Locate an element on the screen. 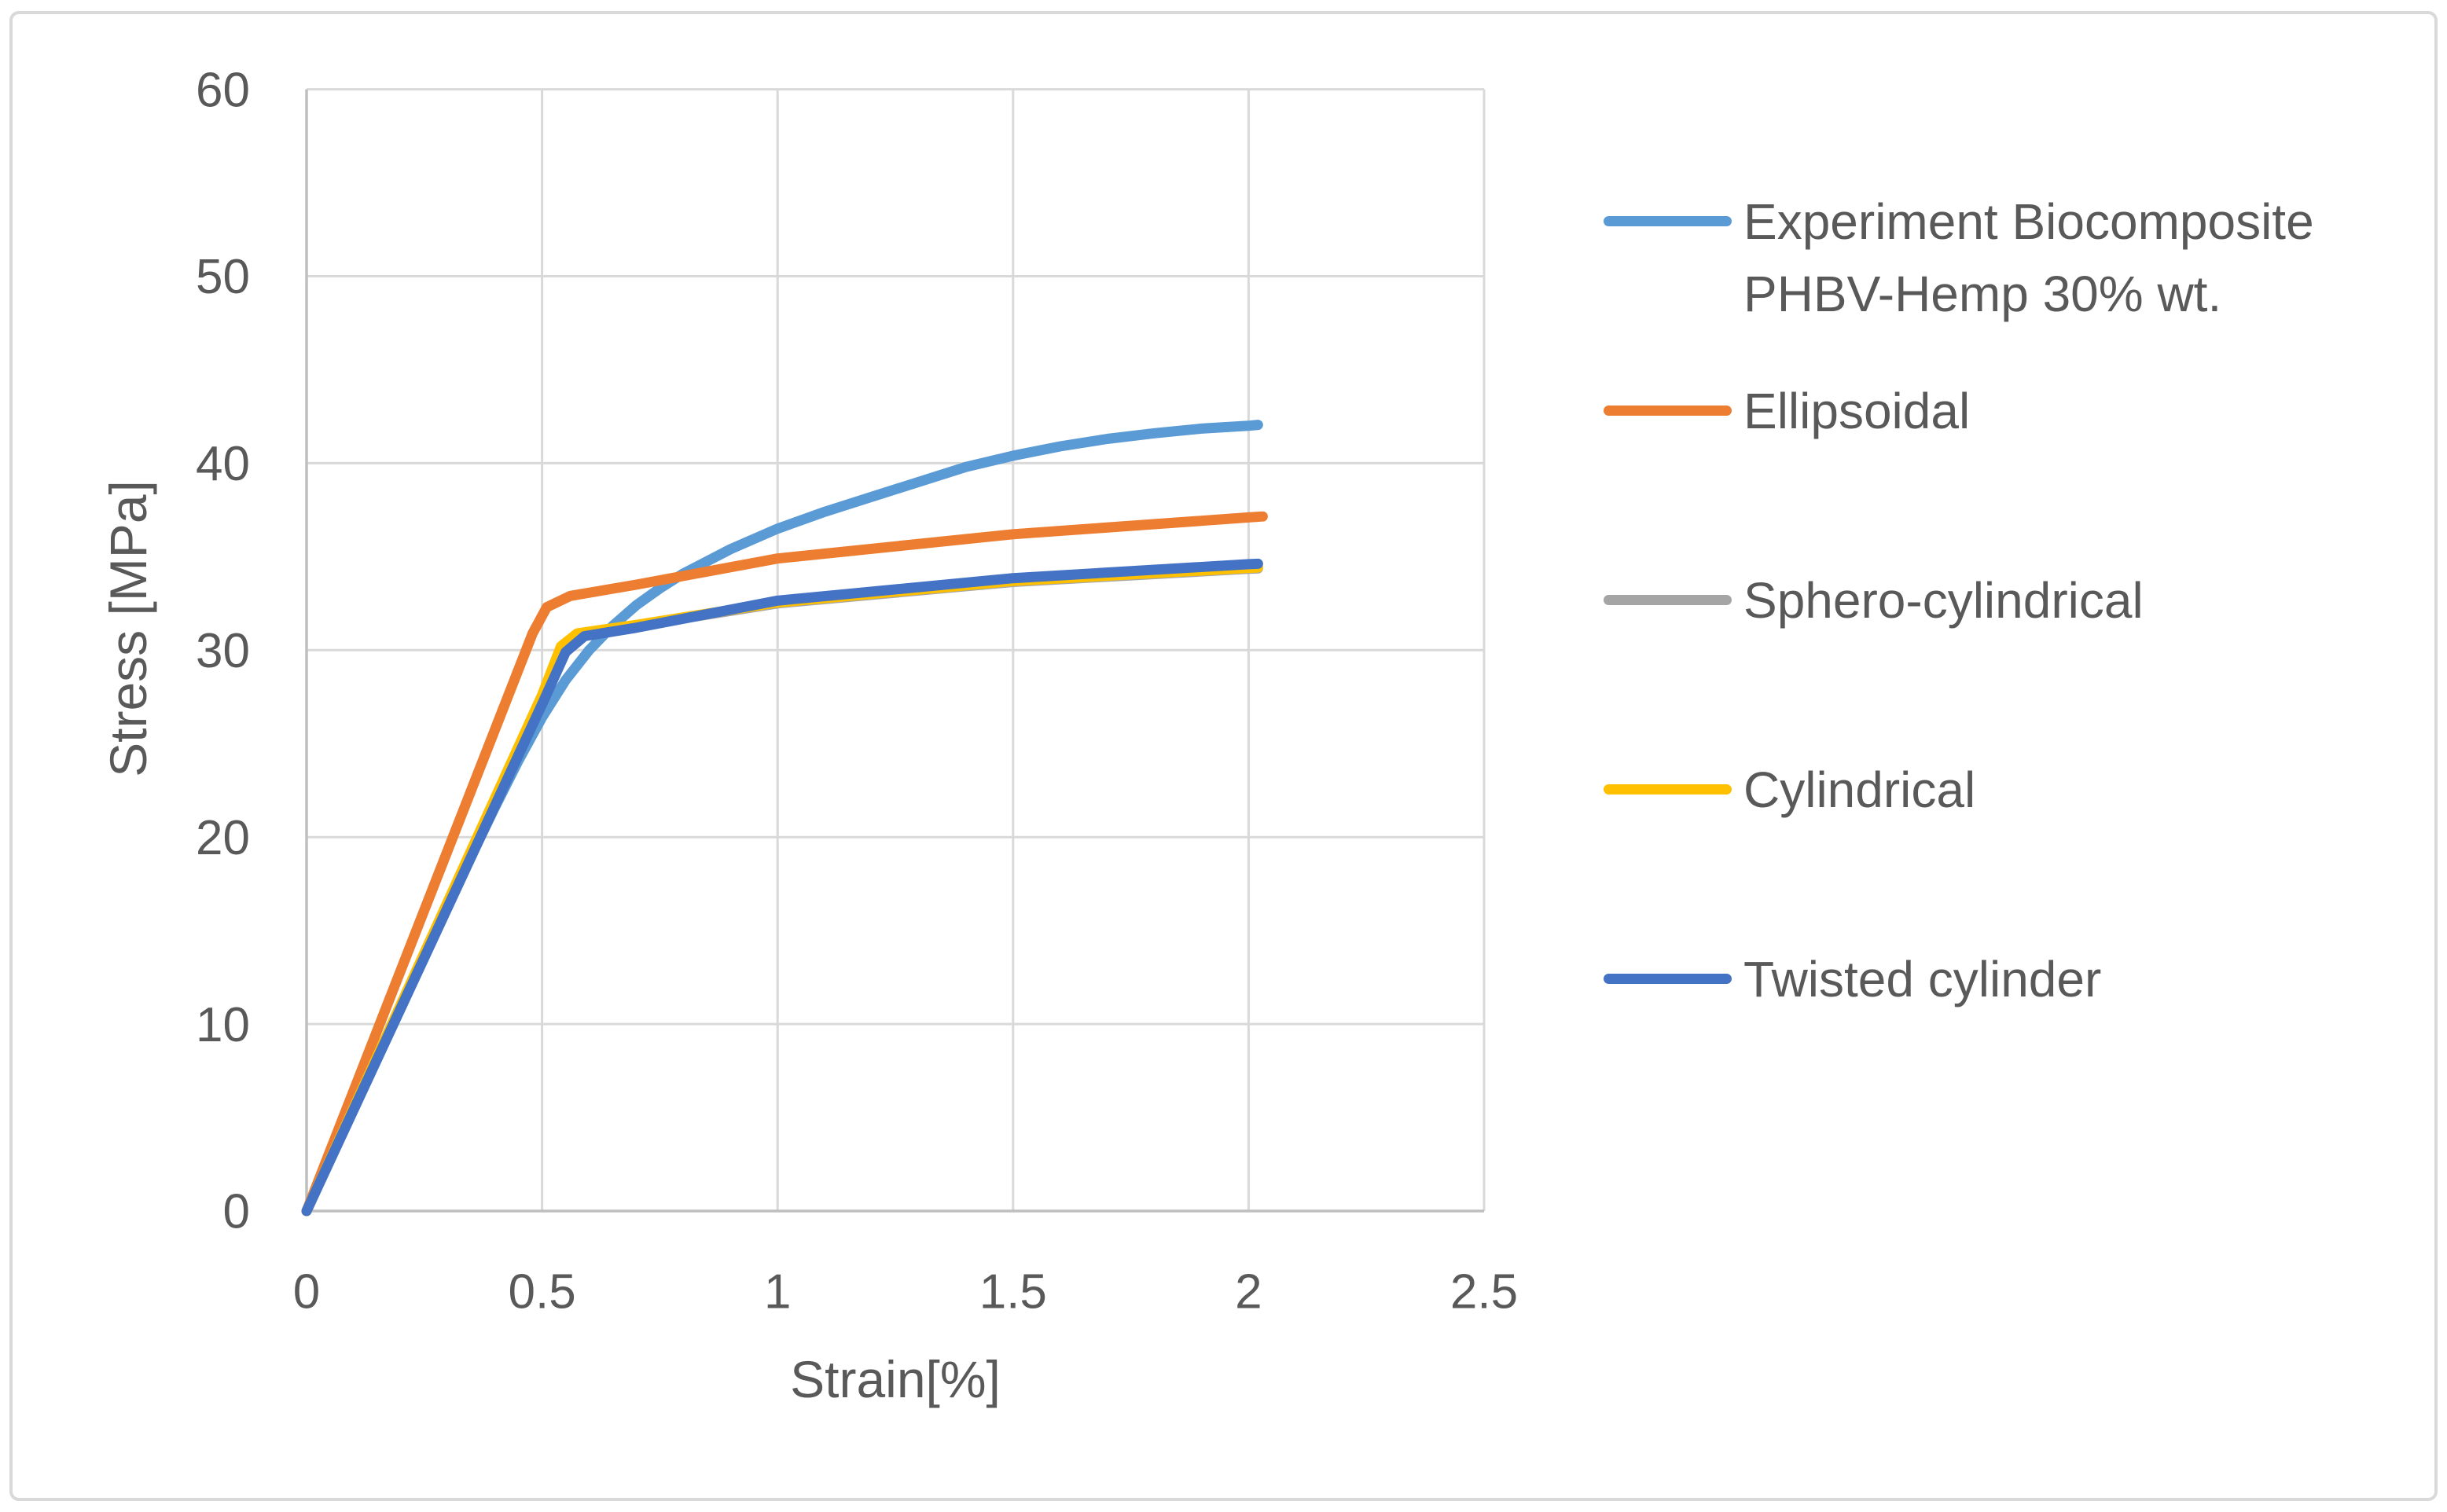  y-tick-label: 10 is located at coordinates (223, 1025).